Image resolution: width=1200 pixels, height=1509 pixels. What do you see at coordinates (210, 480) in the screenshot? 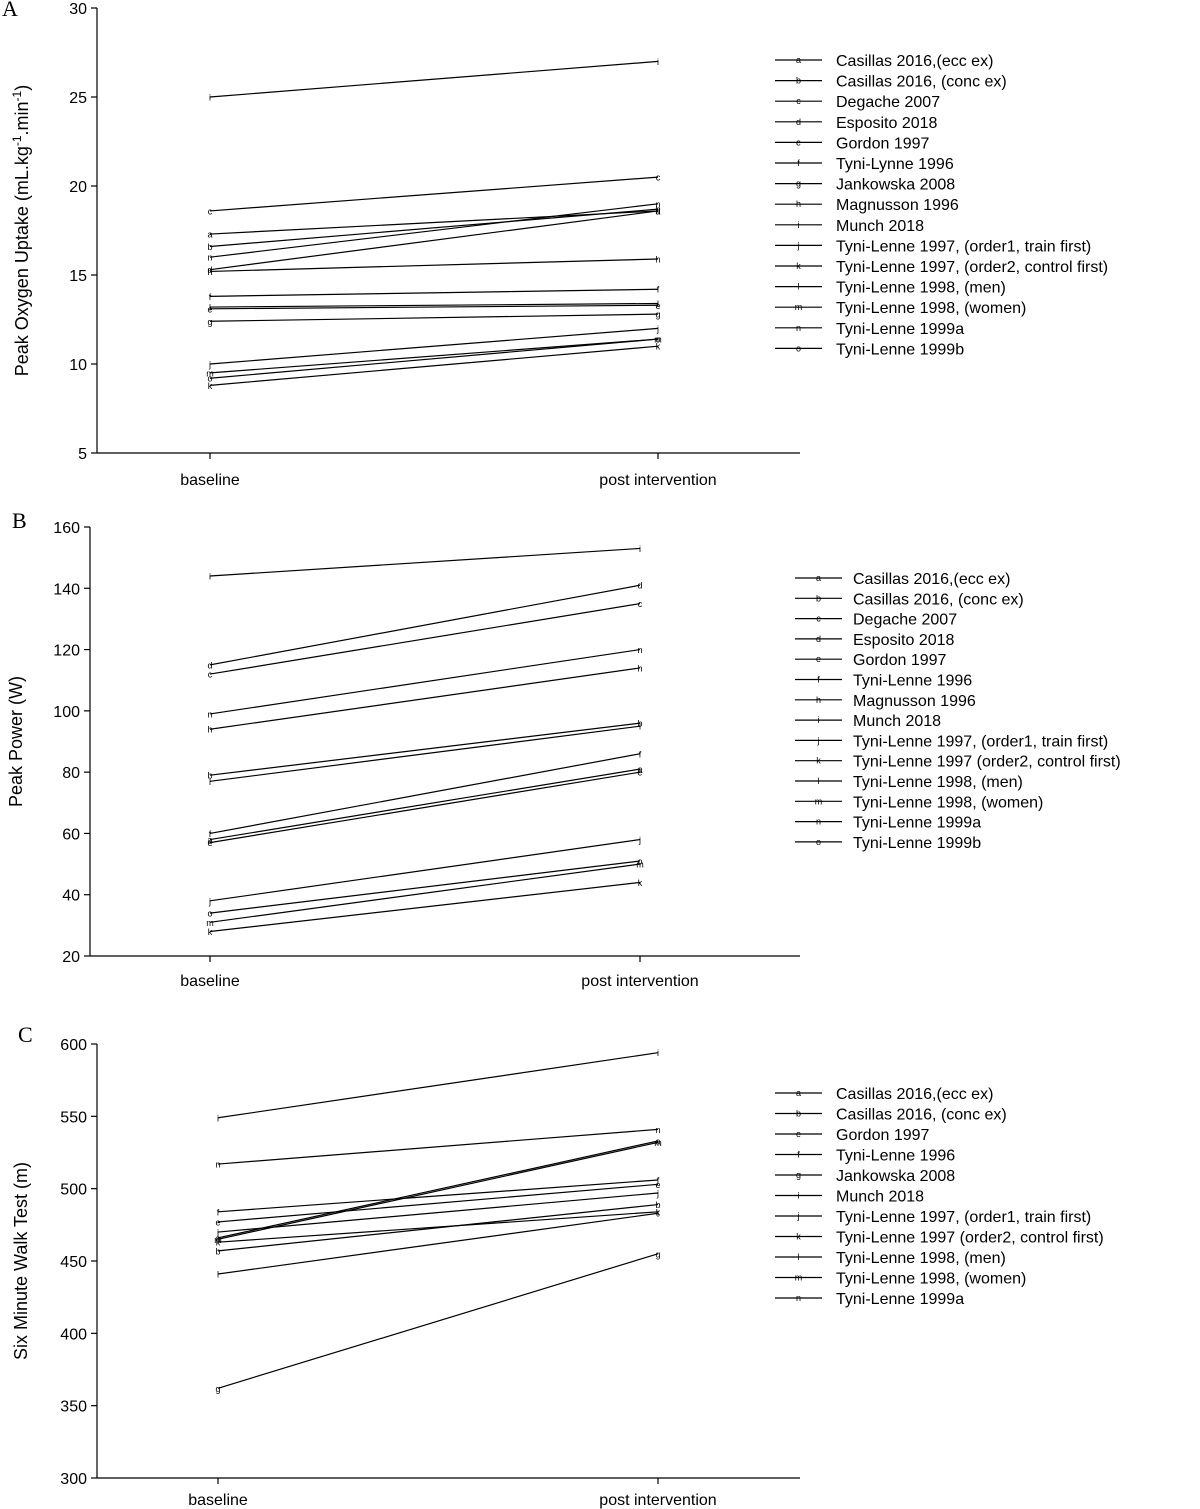
I see `x-tick-label: baseline` at bounding box center [210, 480].